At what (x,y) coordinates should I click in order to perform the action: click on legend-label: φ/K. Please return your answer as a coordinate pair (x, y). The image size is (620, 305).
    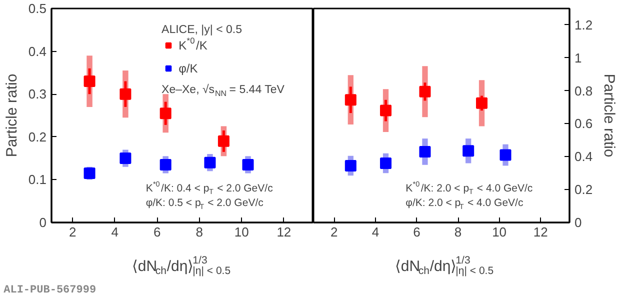
    Looking at the image, I should click on (188, 68).